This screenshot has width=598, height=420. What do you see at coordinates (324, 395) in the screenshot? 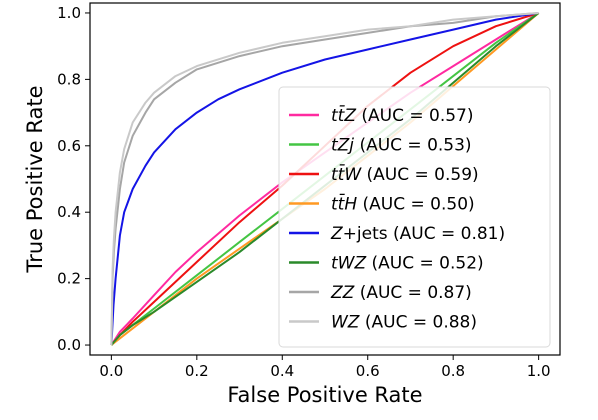
I see `x-axis-title: False Positive Rate` at bounding box center [324, 395].